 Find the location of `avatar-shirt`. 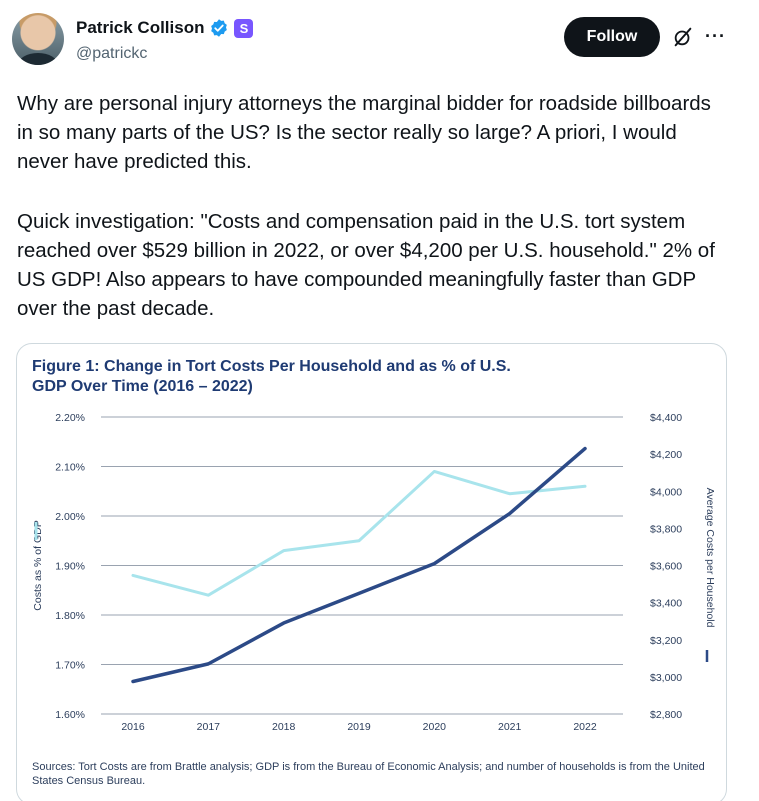

avatar-shirt is located at coordinates (38, 59).